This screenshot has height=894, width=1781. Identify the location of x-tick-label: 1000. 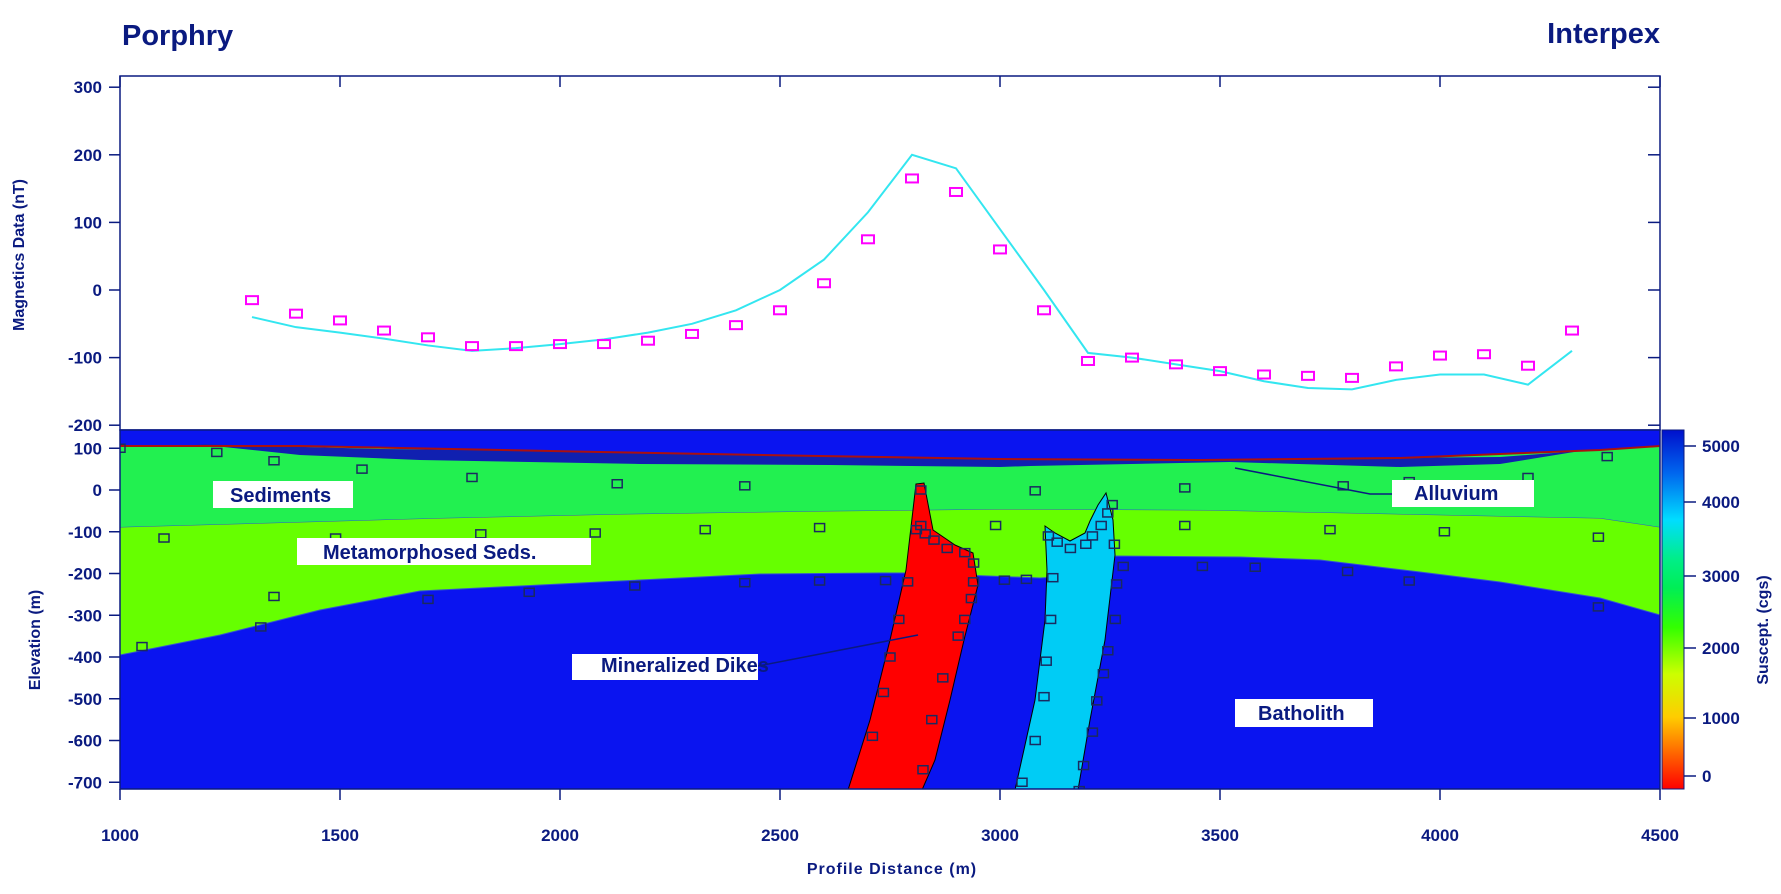
(120, 835).